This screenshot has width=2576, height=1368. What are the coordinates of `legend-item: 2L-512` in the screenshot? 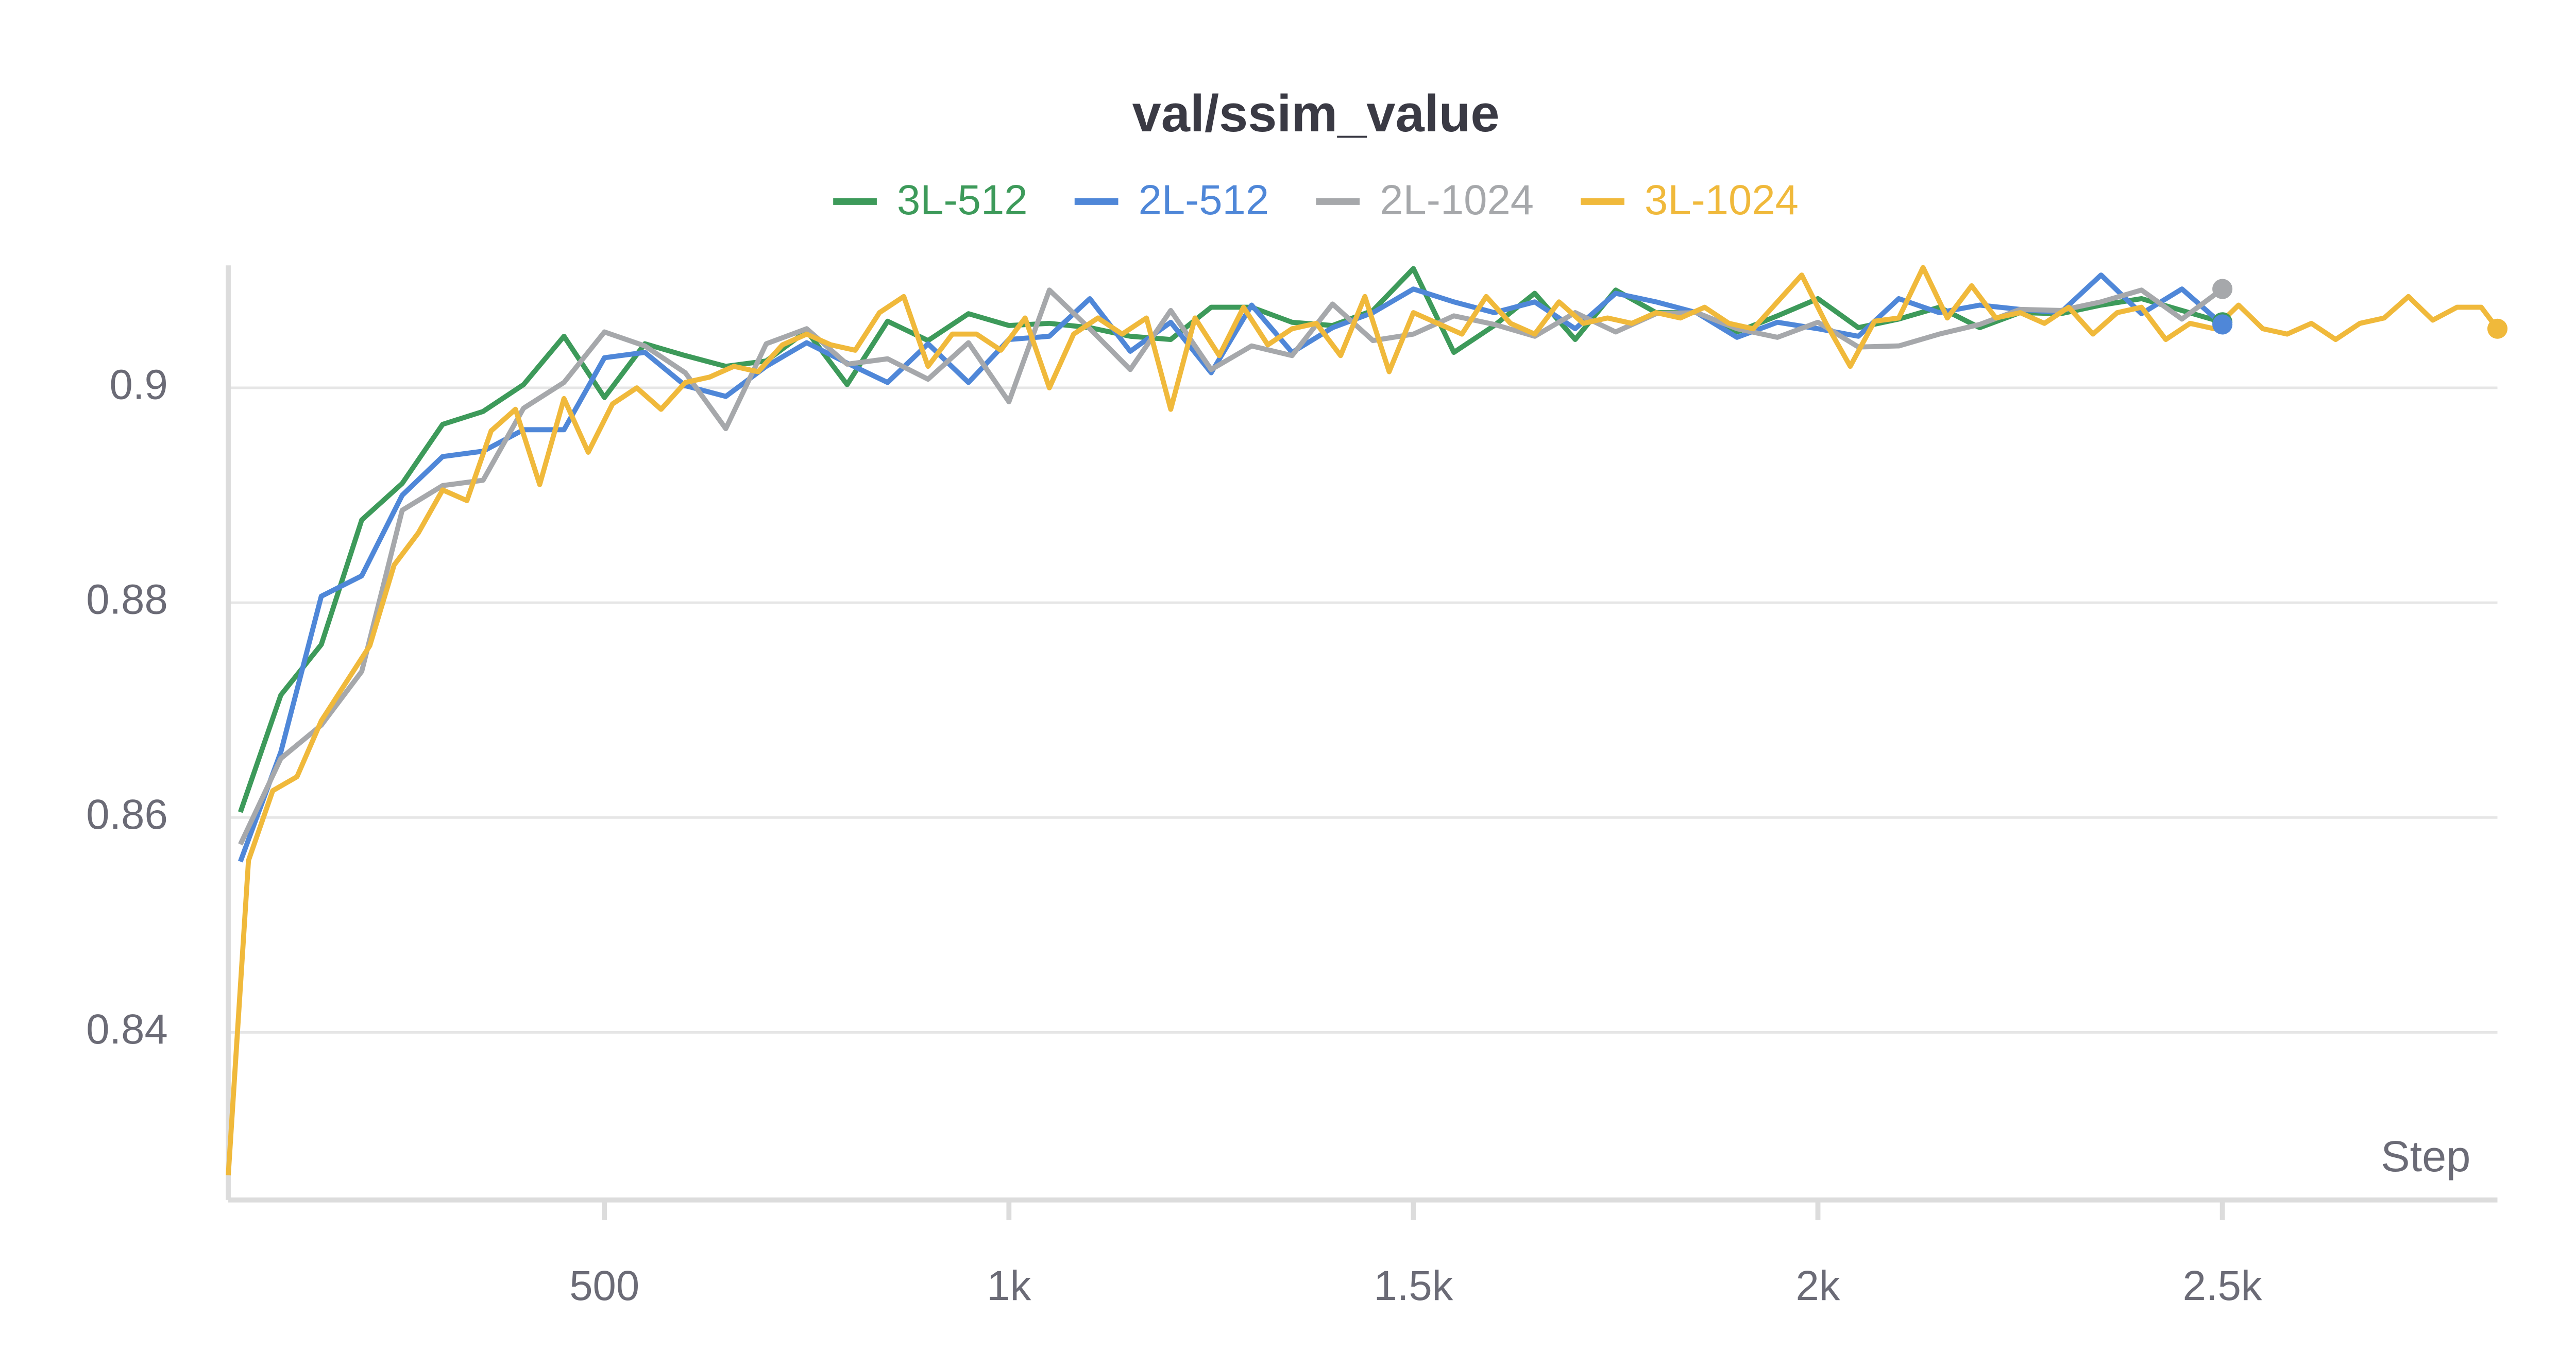 It's located at (1171, 200).